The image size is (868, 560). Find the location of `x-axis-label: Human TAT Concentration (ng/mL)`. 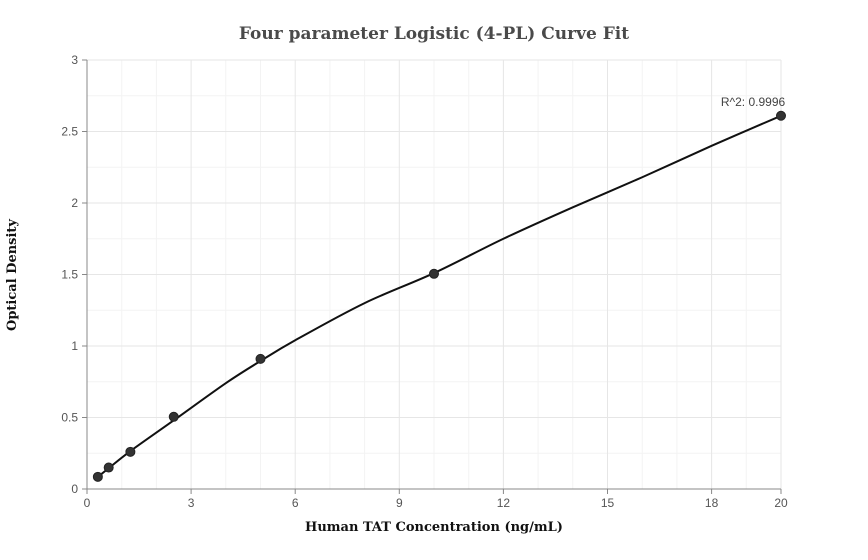

x-axis-label: Human TAT Concentration (ng/mL) is located at coordinates (434, 527).